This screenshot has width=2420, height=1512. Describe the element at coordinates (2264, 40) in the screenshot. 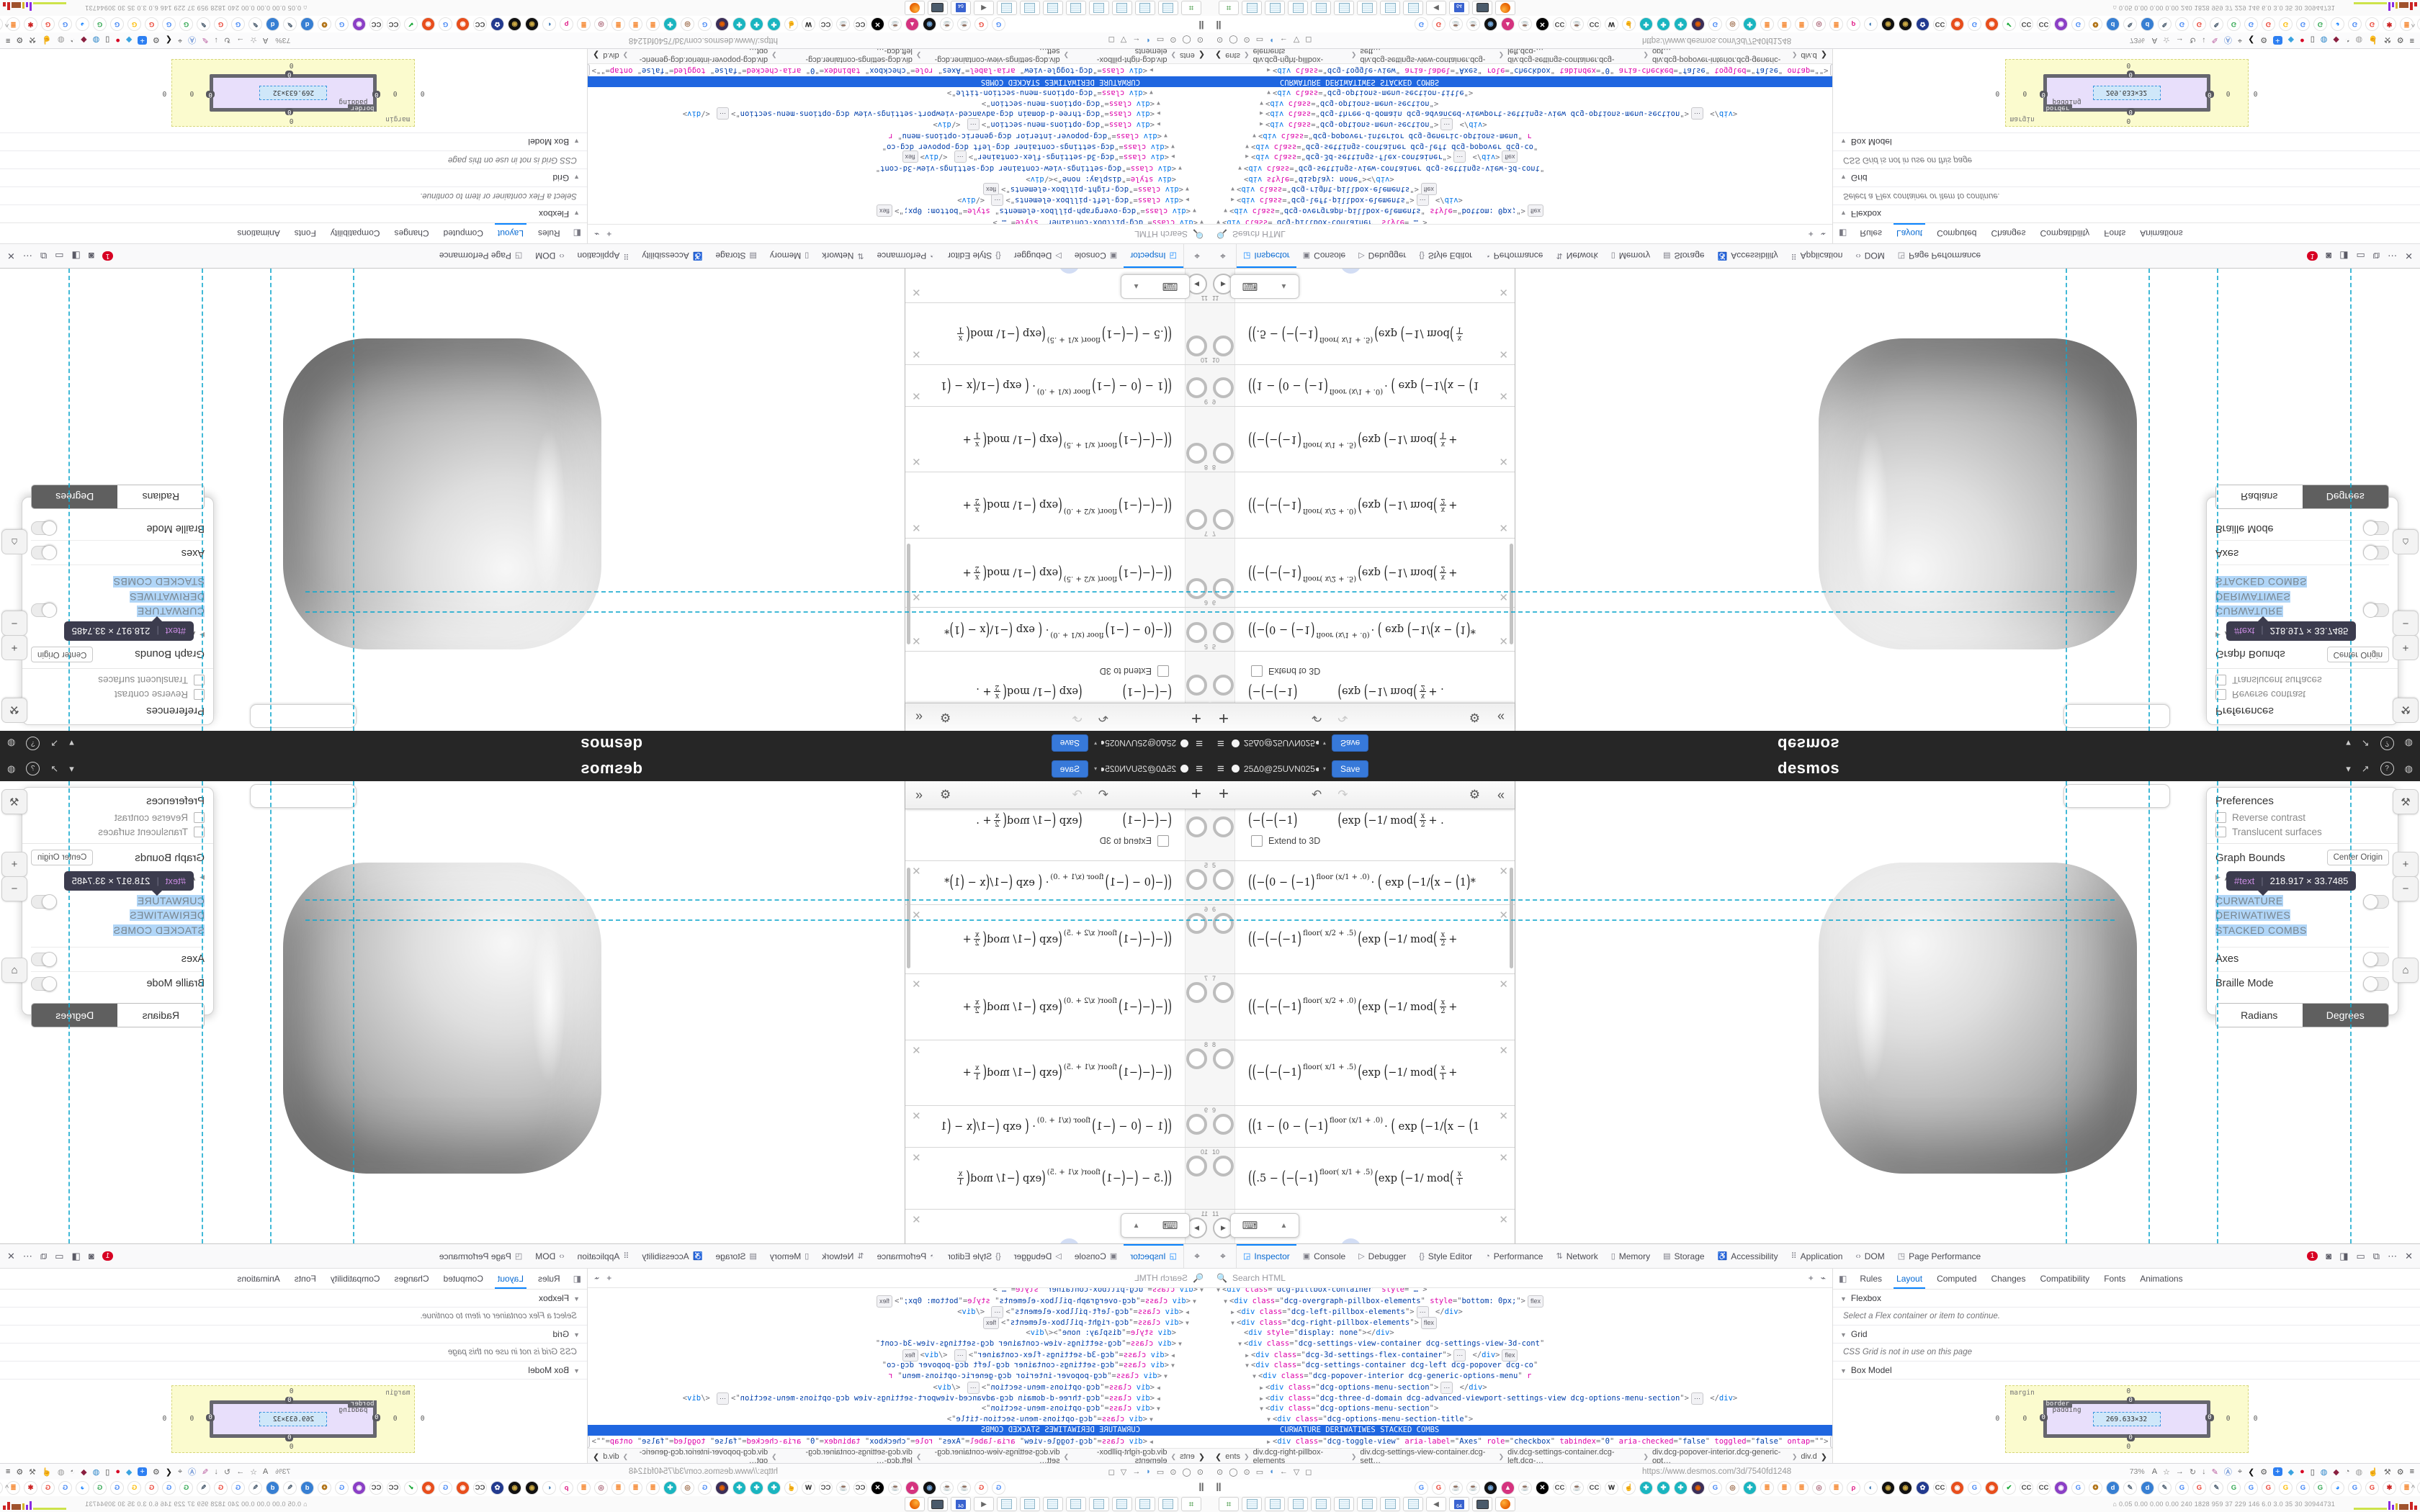

I see `gear-extension-icon: ⚙` at that location.